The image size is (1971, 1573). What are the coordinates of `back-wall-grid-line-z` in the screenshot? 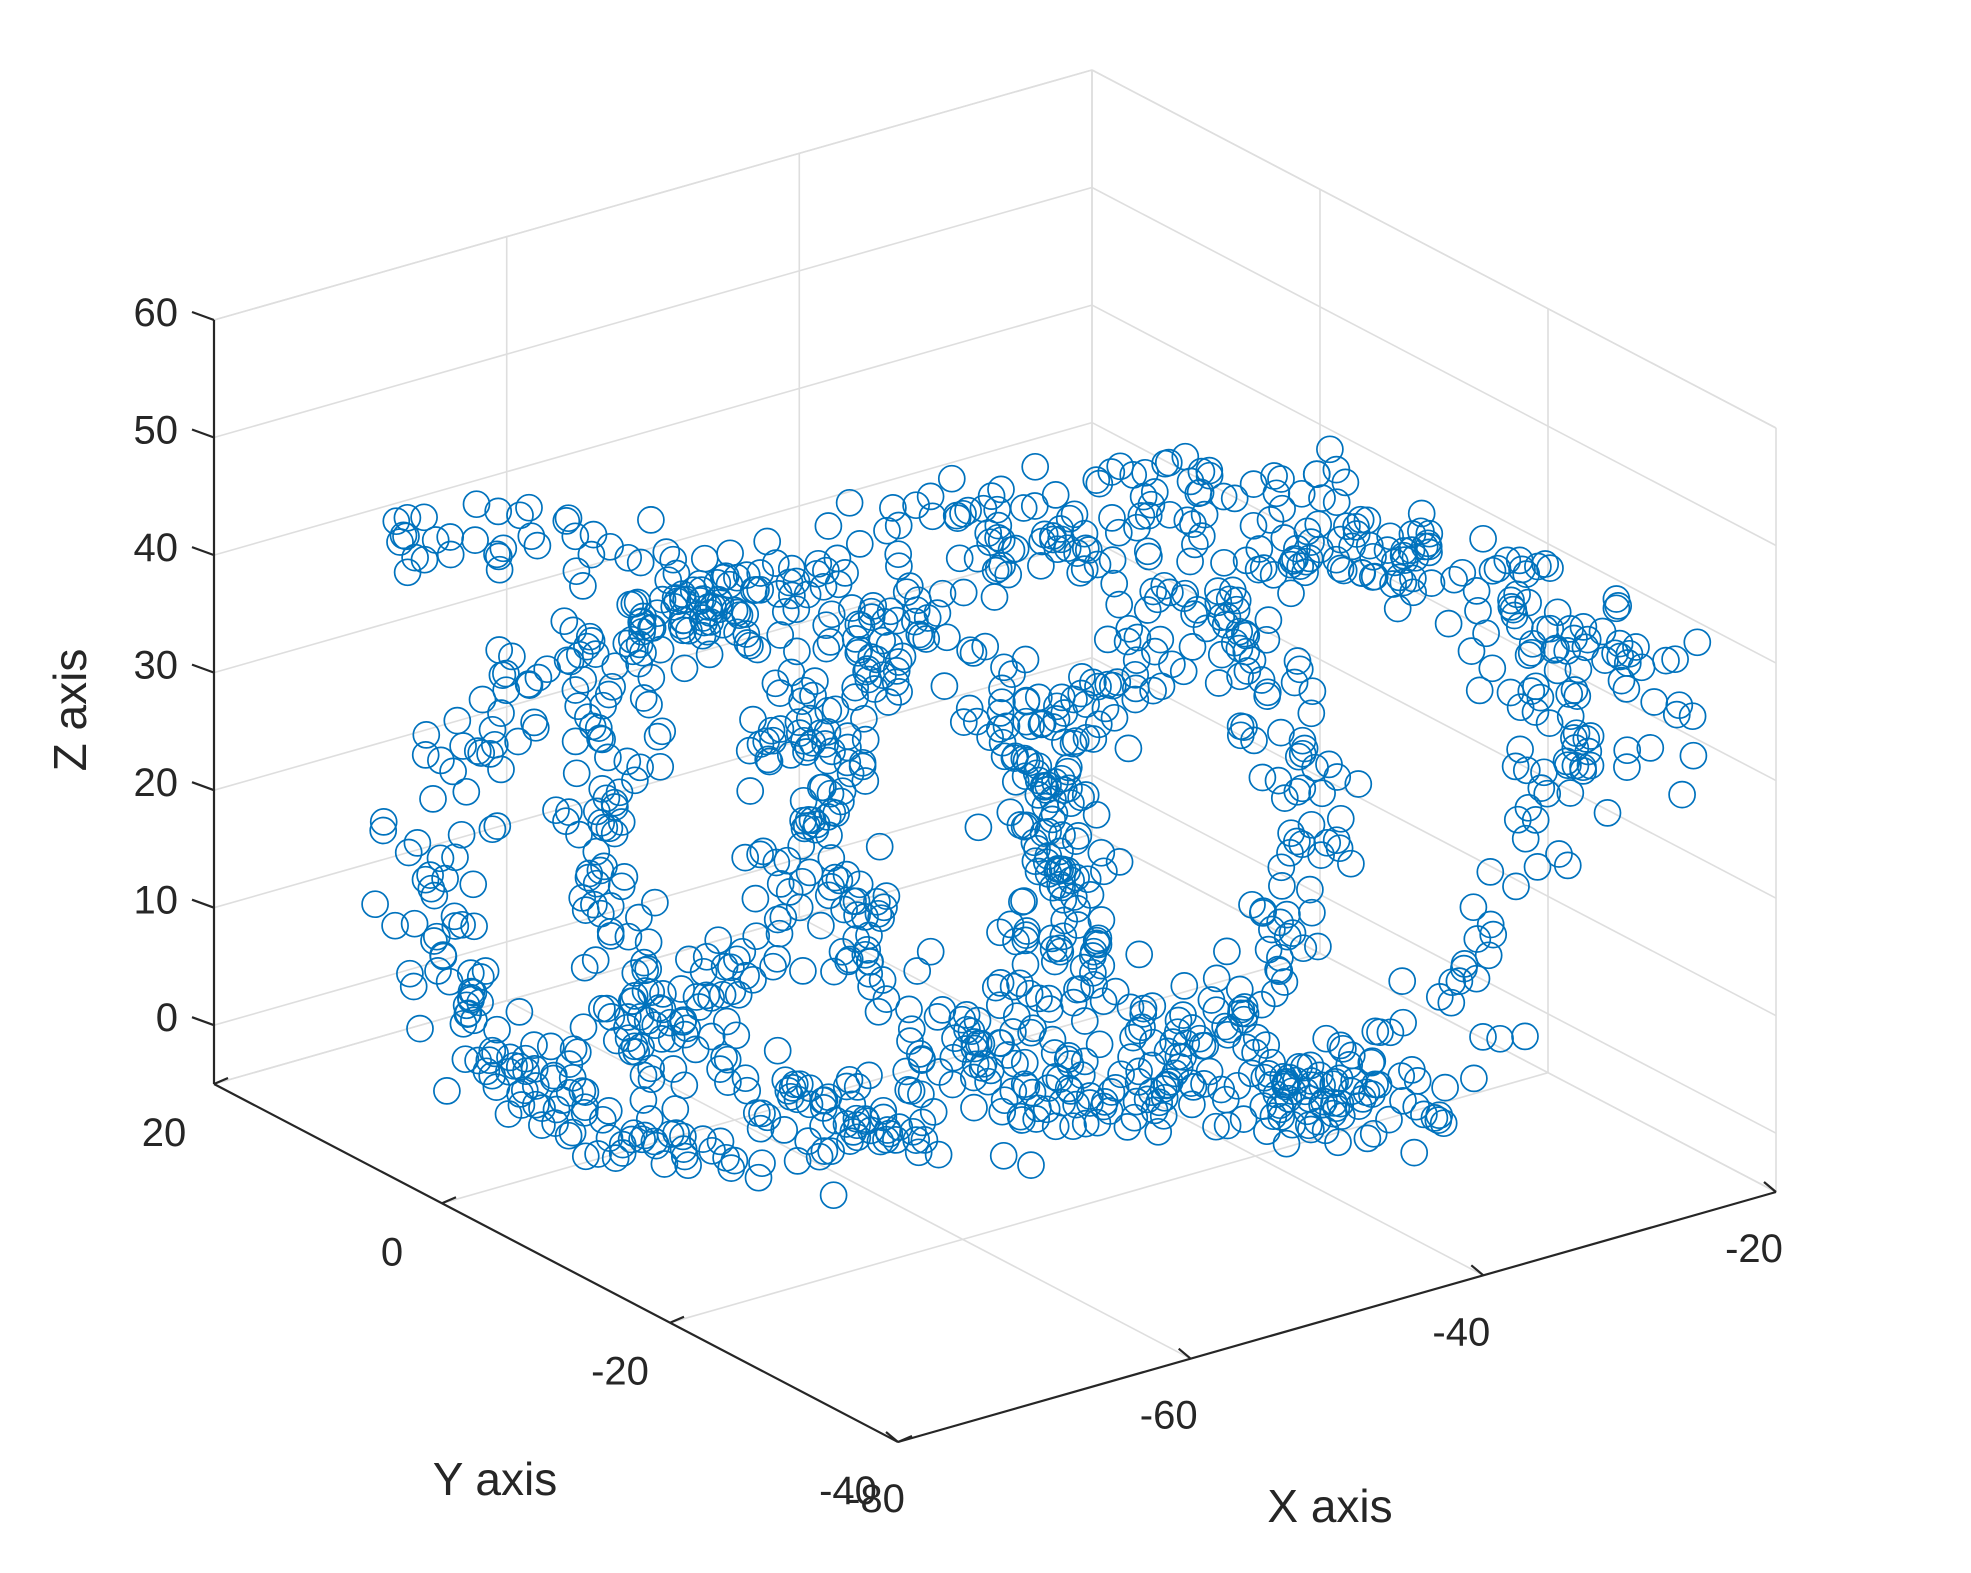 It's located at (653, 195).